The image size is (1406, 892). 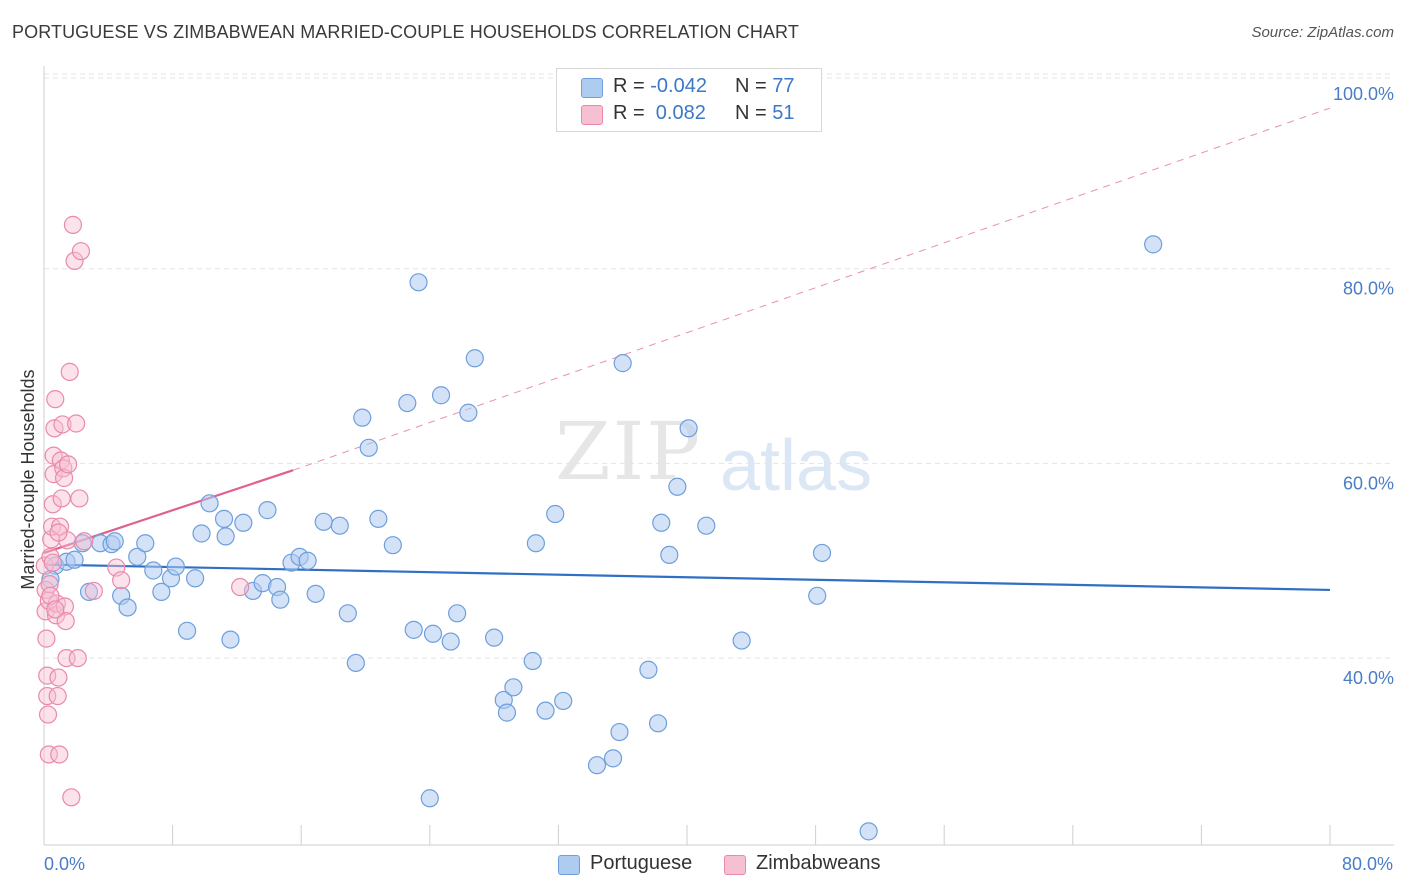 What do you see at coordinates (64, 864) in the screenshot?
I see `x-tick-label-start: 0.0%` at bounding box center [64, 864].